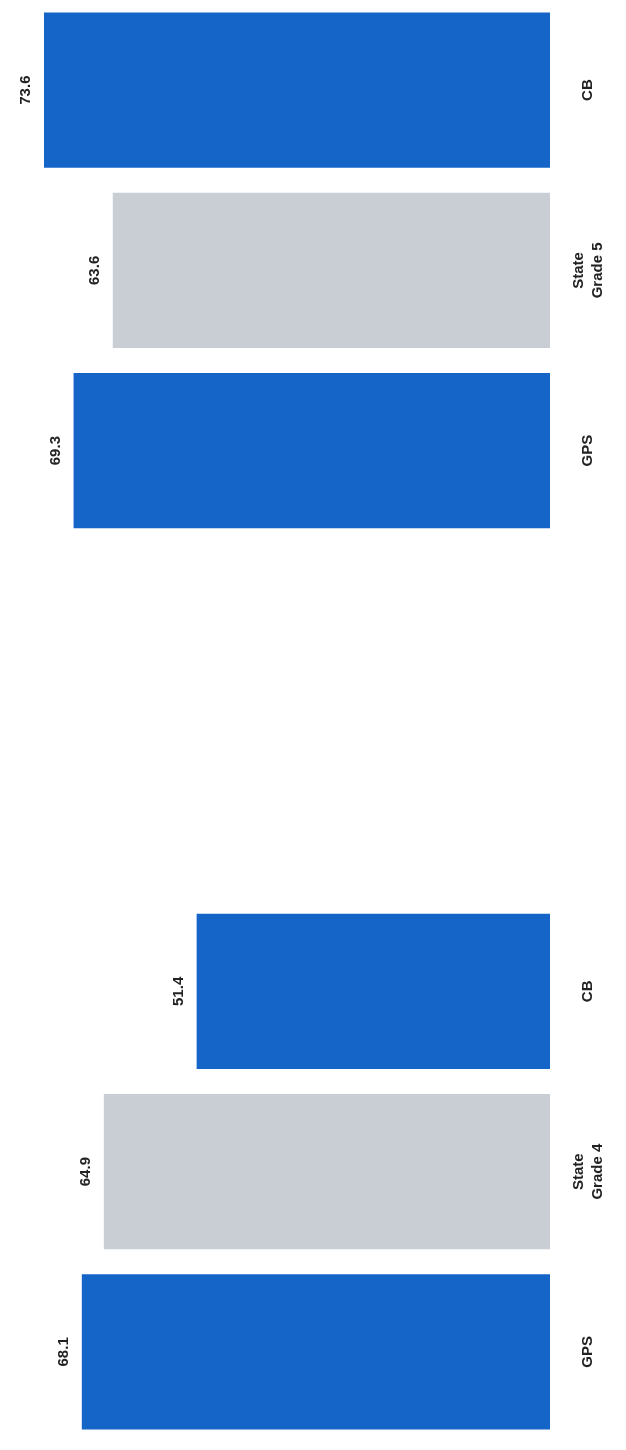 This screenshot has width=626, height=1450. What do you see at coordinates (586, 1171) in the screenshot?
I see `y-tick-label: State Grade 4` at bounding box center [586, 1171].